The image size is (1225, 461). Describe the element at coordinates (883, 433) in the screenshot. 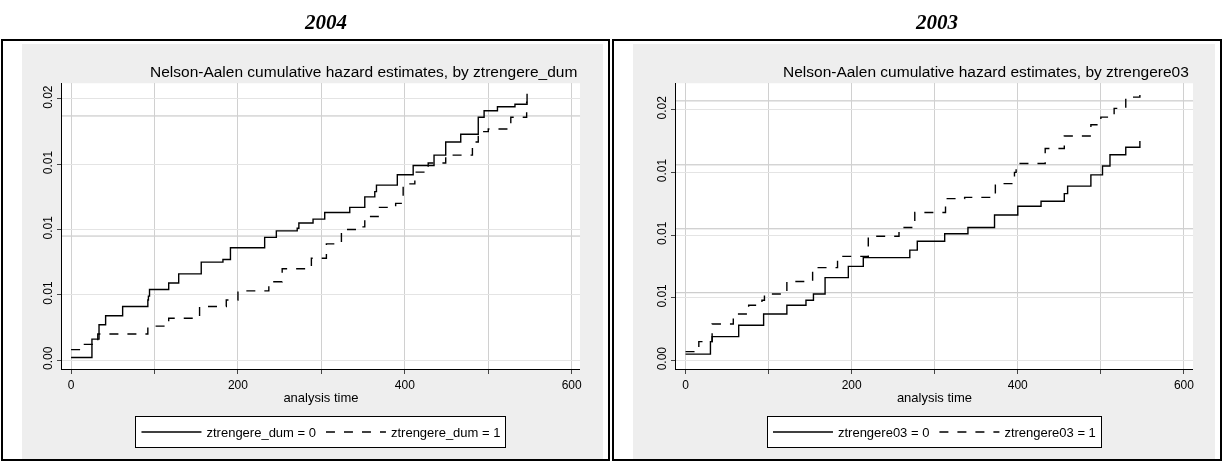

I see `legend-label: ztrengere03 = 0` at that location.